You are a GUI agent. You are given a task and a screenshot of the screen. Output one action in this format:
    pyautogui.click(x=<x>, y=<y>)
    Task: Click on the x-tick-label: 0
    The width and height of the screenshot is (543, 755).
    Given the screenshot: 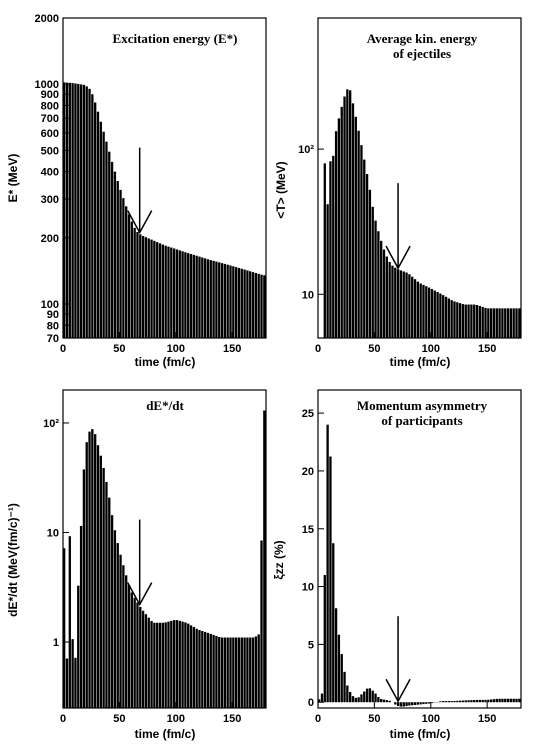 What is the action you would take?
    pyautogui.click(x=63, y=719)
    